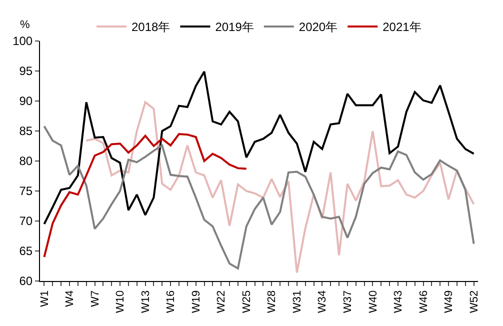  What do you see at coordinates (402, 27) in the screenshot?
I see `legend-label: 2021年` at bounding box center [402, 27].